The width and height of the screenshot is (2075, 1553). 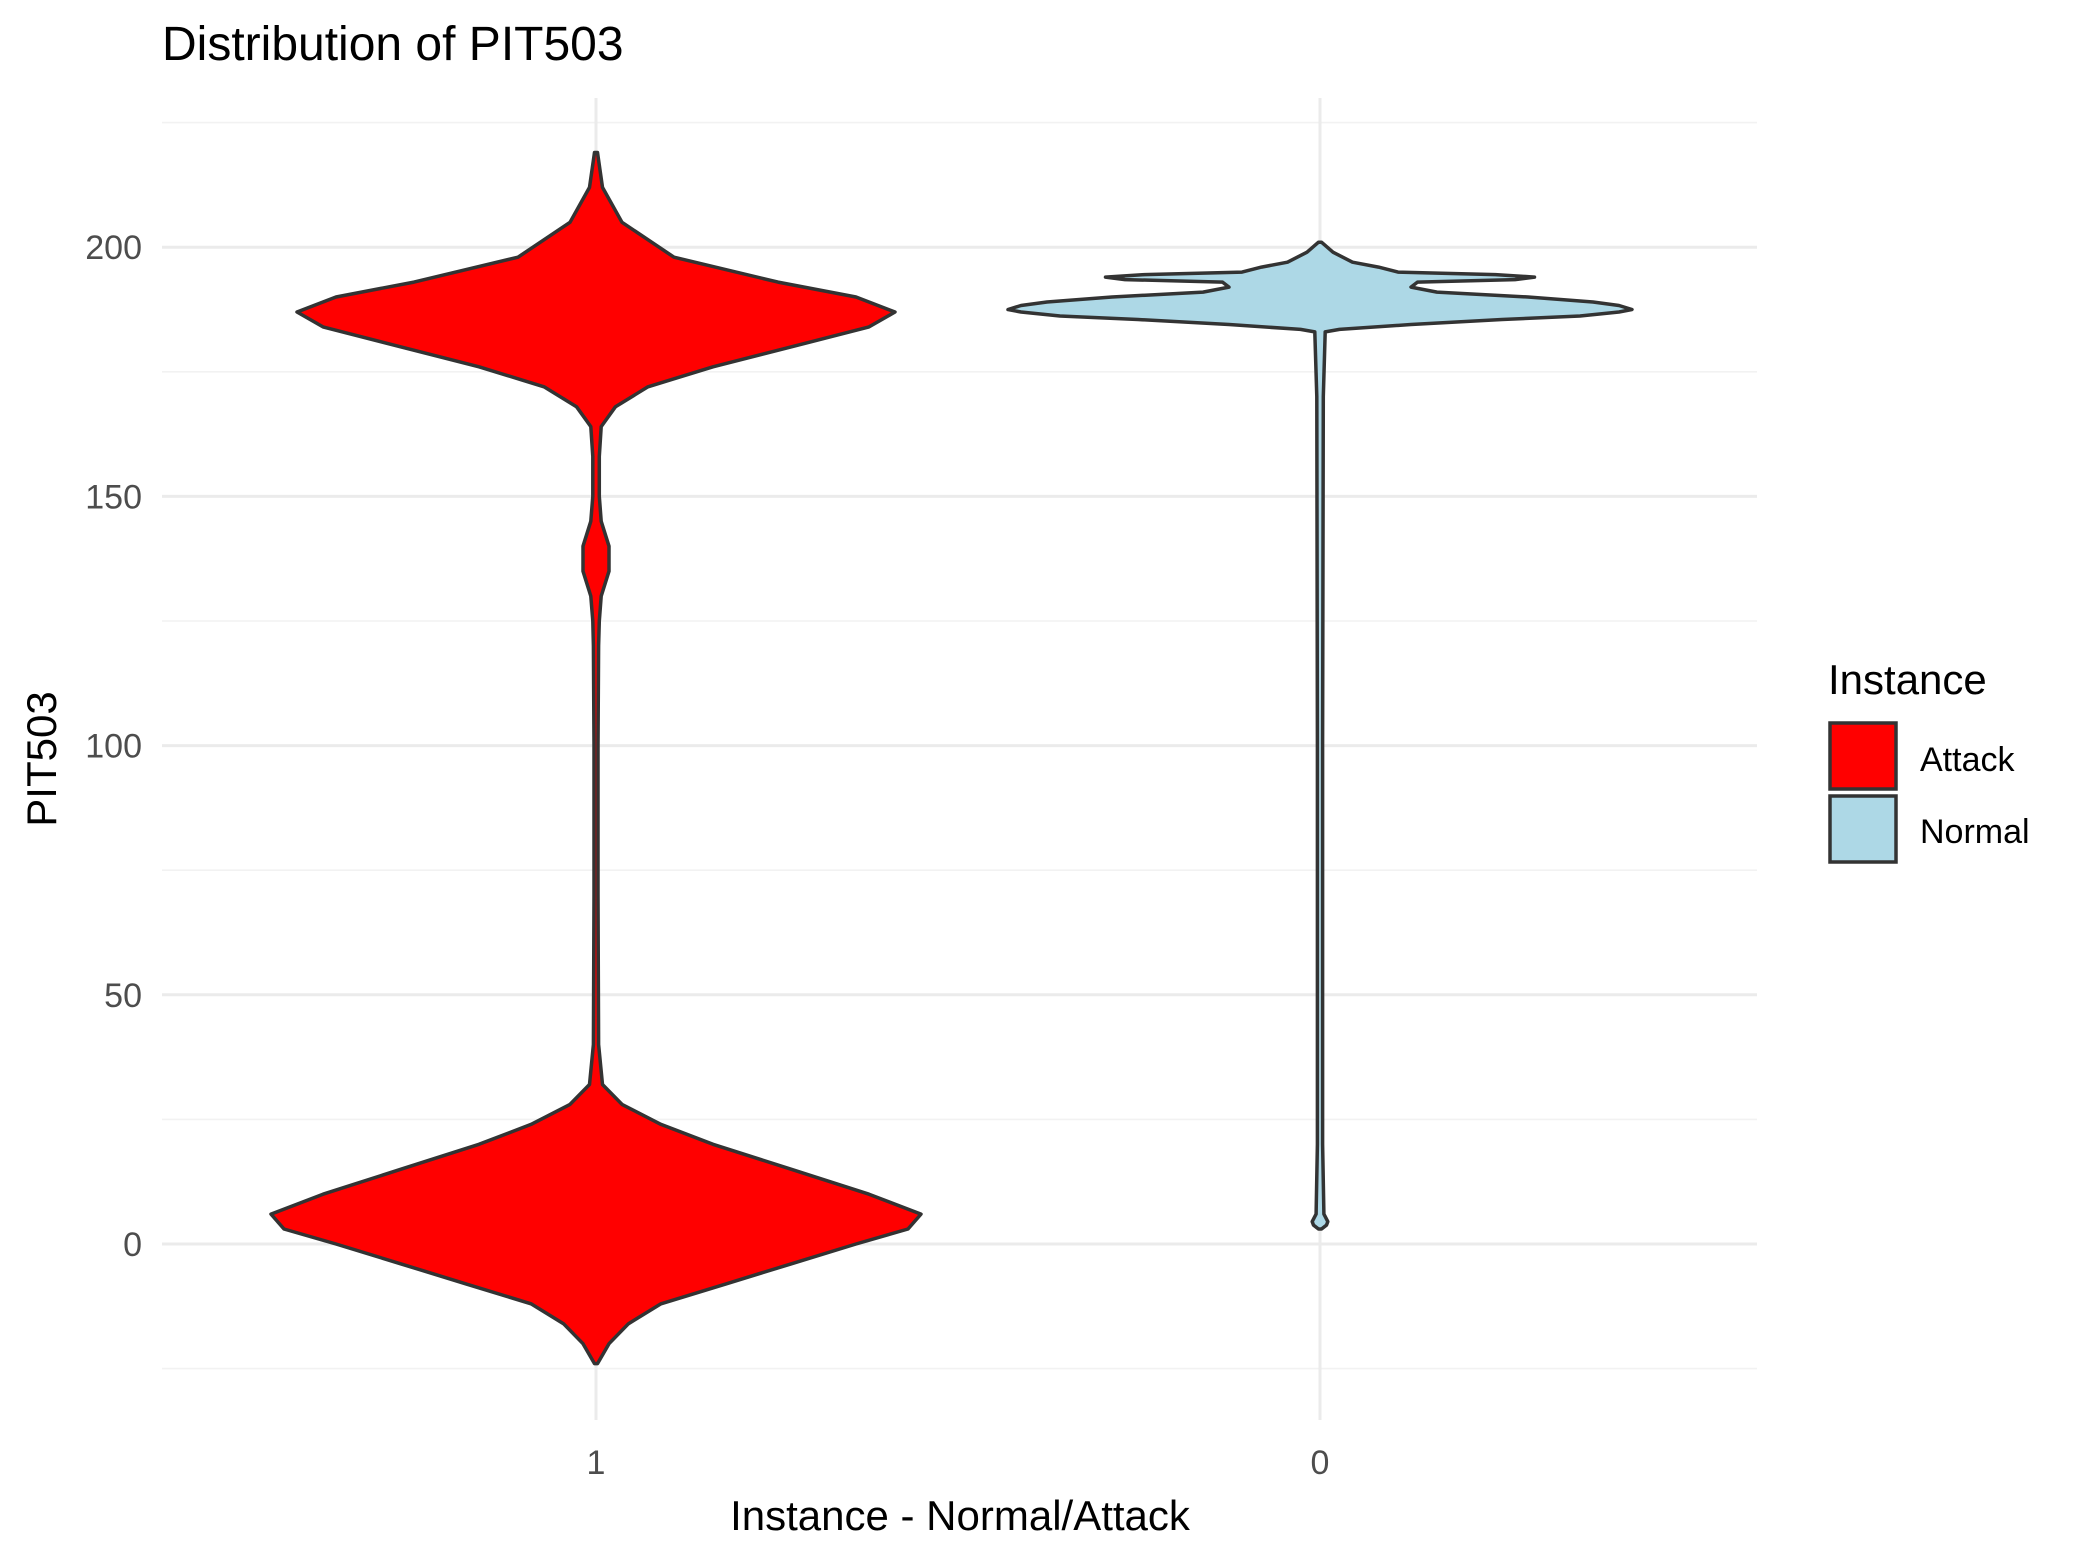 I want to click on y-tick-label: 200, so click(x=113, y=248).